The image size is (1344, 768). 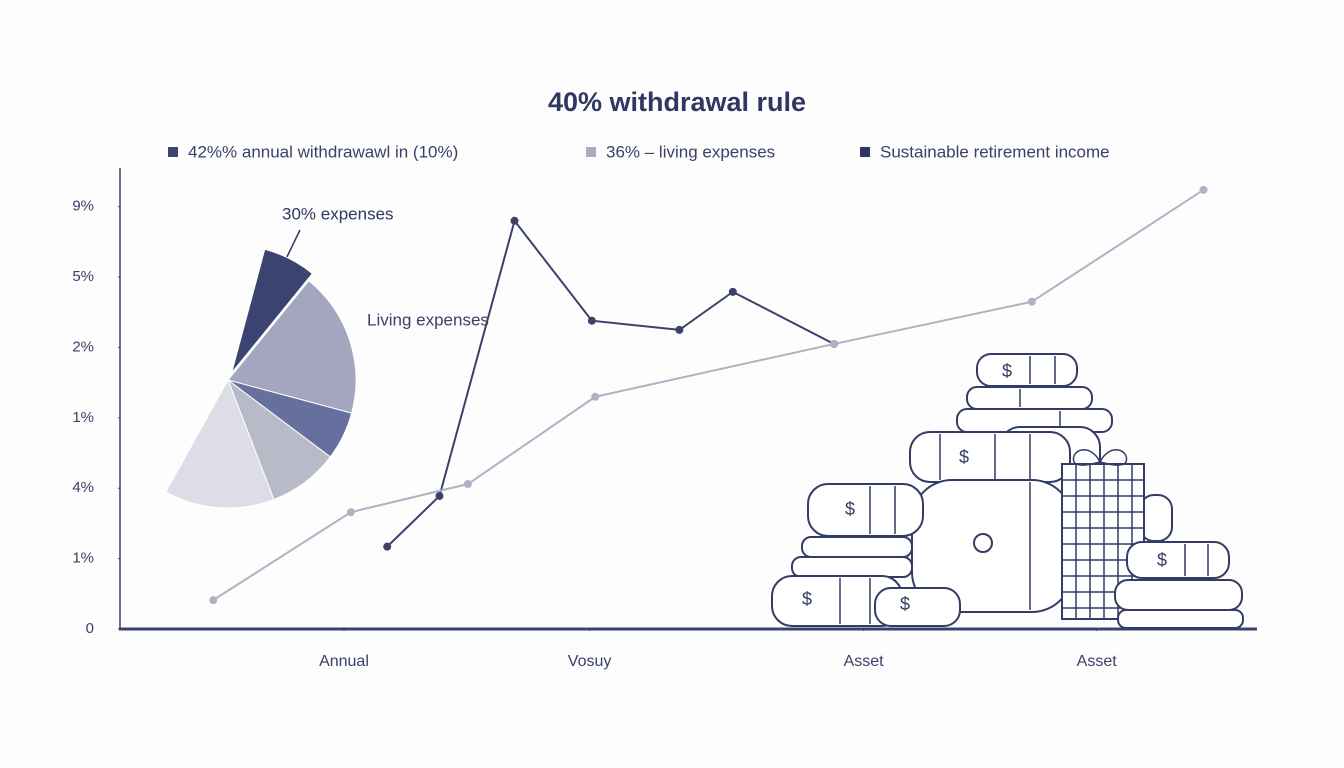 I want to click on line-series, so click(x=610, y=383).